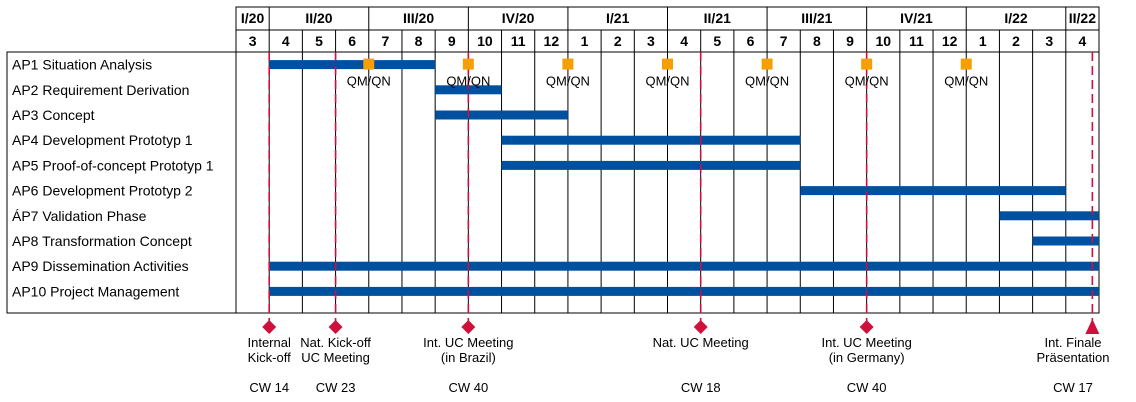  I want to click on milestone-label: (in Brazil), so click(468, 357).